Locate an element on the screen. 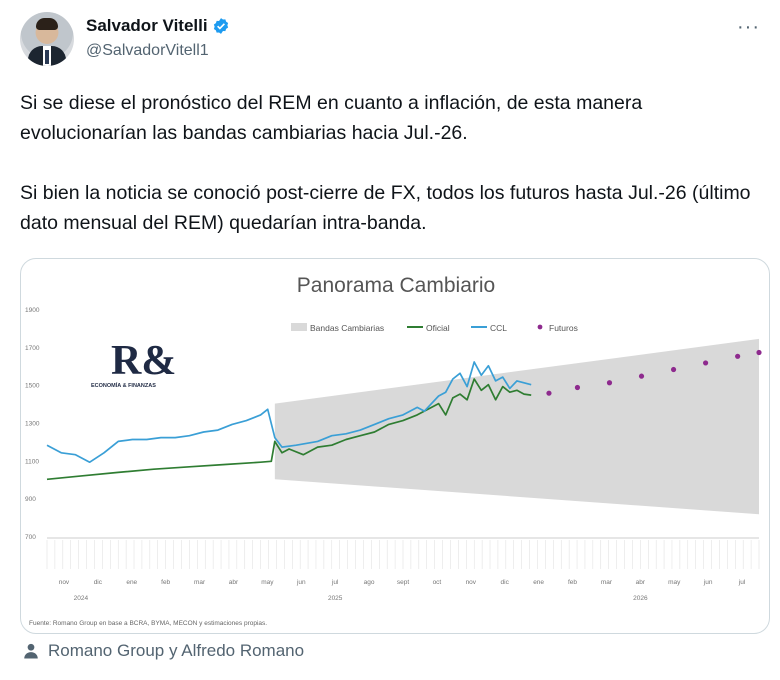  legend-label-ccl: CCL is located at coordinates (498, 328).